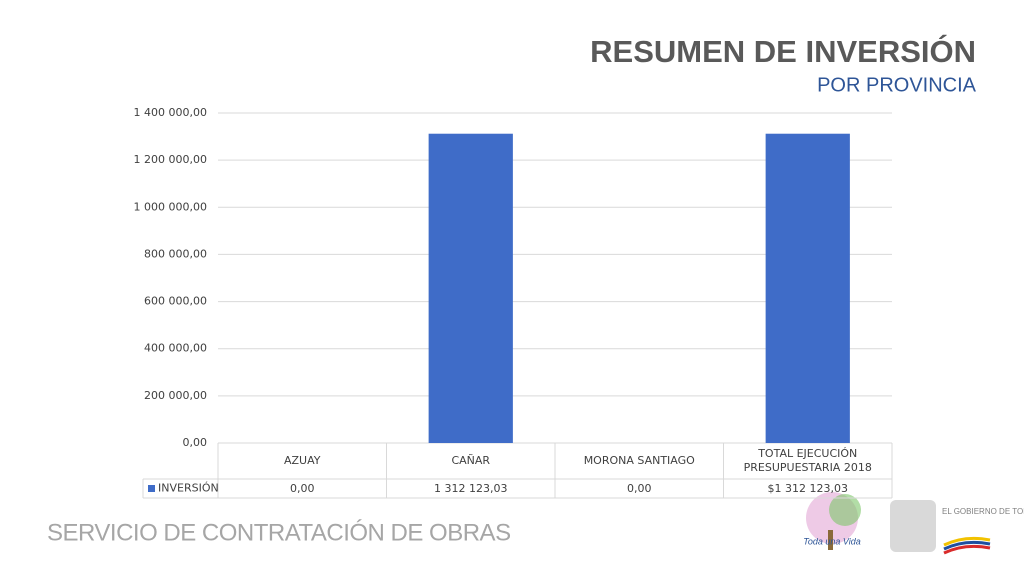 This screenshot has width=1024, height=581. I want to click on y-tick-label: 200 000,00, so click(175, 395).